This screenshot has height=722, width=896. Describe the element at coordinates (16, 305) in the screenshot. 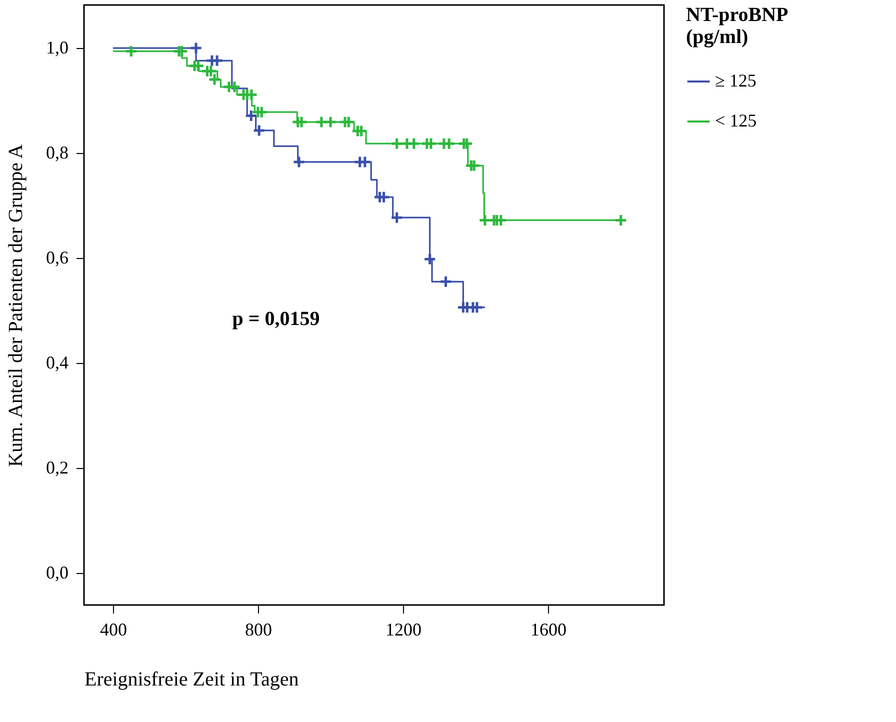

I see `y-axis-title: Kum. Anteil der Patienten der Gruppe A` at that location.